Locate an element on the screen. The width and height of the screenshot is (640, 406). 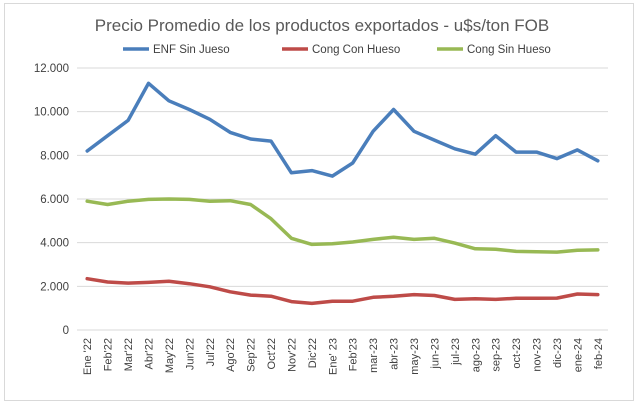
y-tick-label: 8.000 is located at coordinates (54, 156).